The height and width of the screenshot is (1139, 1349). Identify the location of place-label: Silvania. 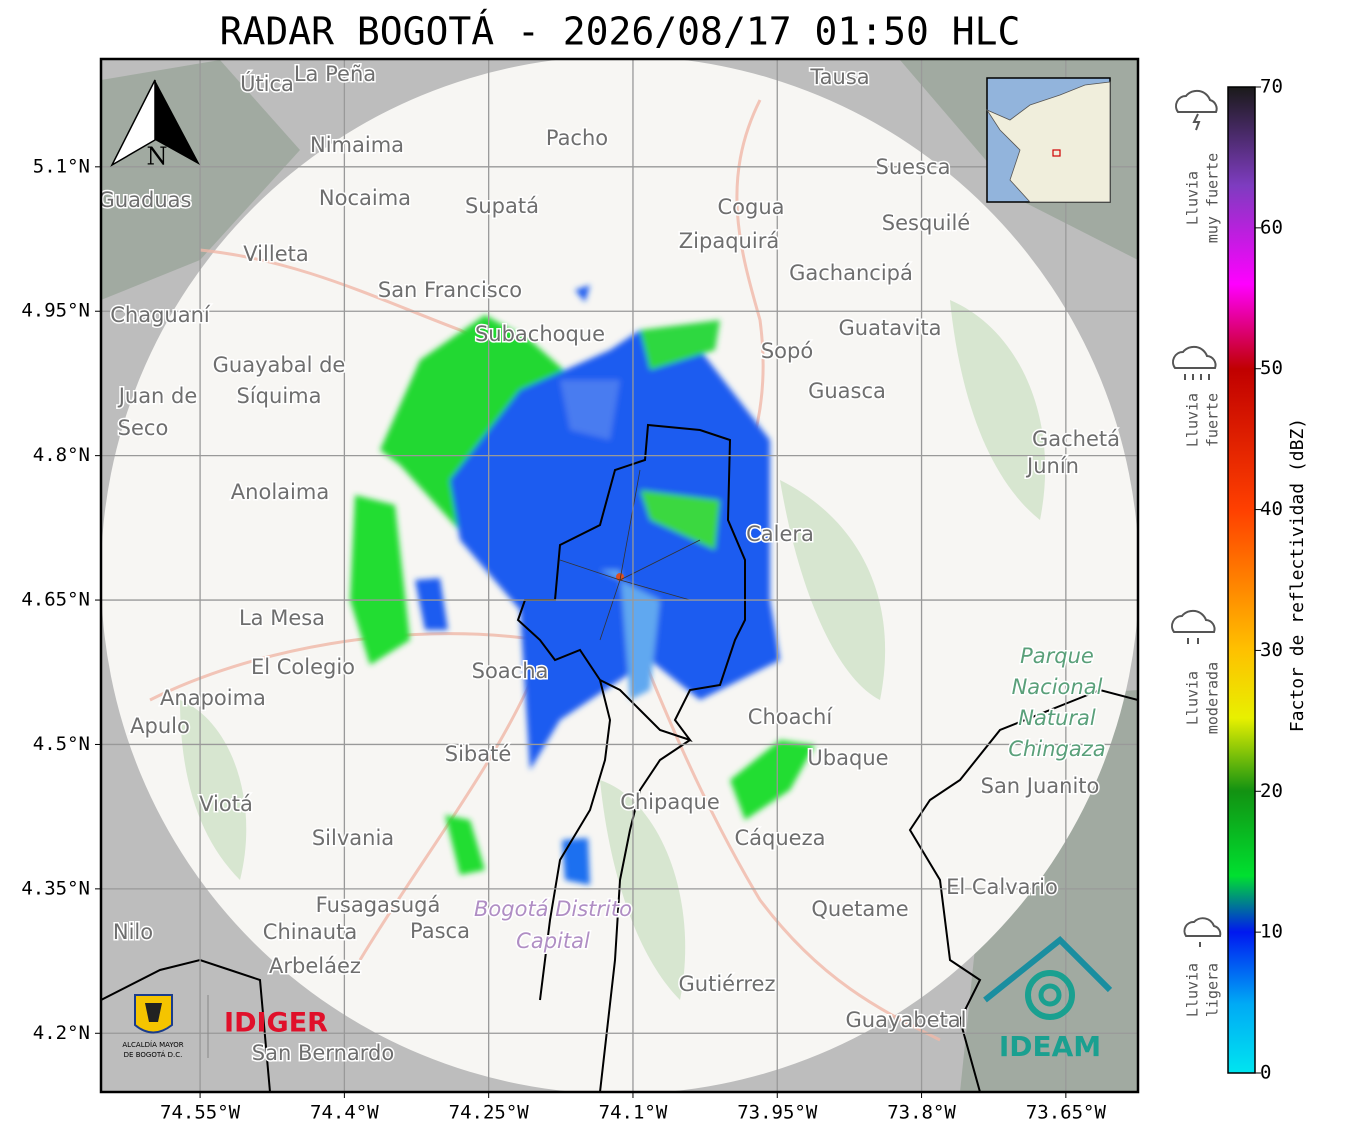
(353, 838).